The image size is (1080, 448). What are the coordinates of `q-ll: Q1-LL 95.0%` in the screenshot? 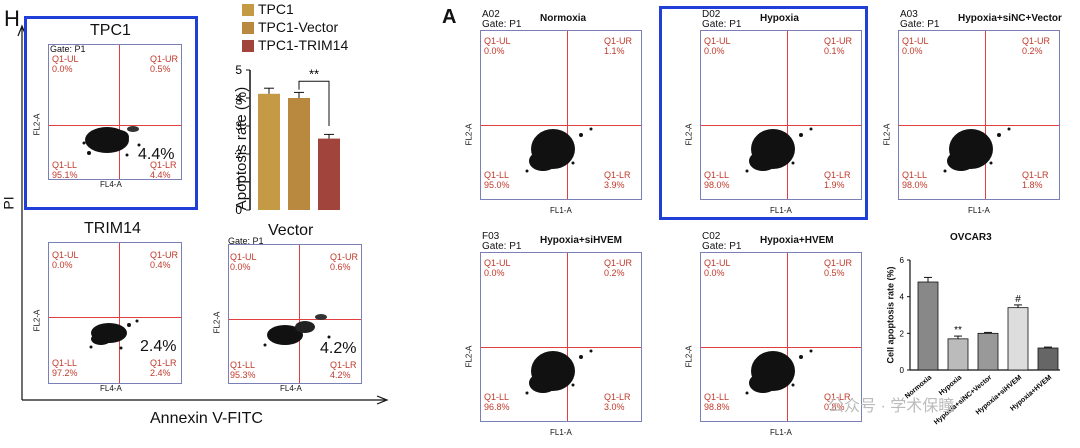 It's located at (497, 180).